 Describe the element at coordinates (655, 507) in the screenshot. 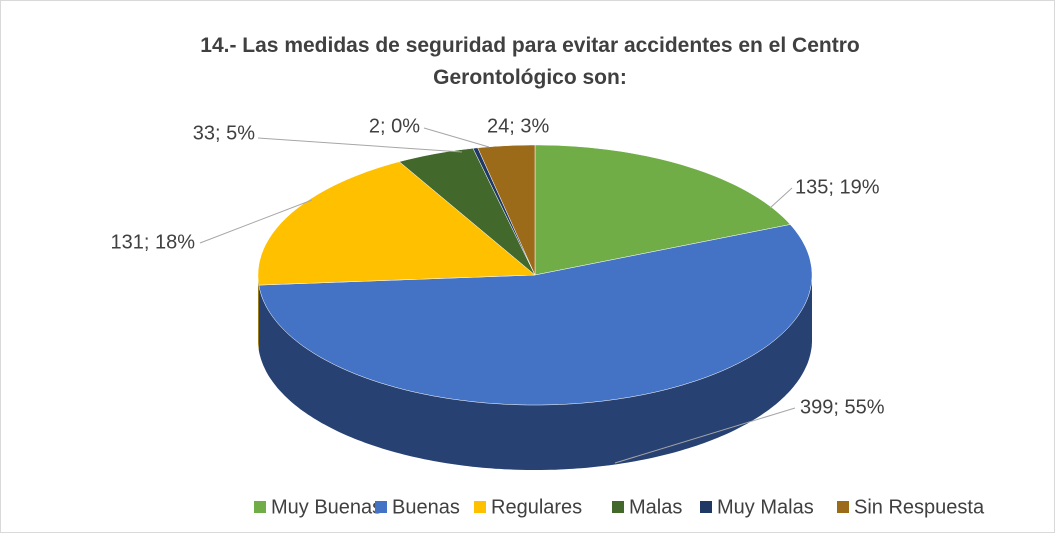

I see `legend-label: Malas` at that location.